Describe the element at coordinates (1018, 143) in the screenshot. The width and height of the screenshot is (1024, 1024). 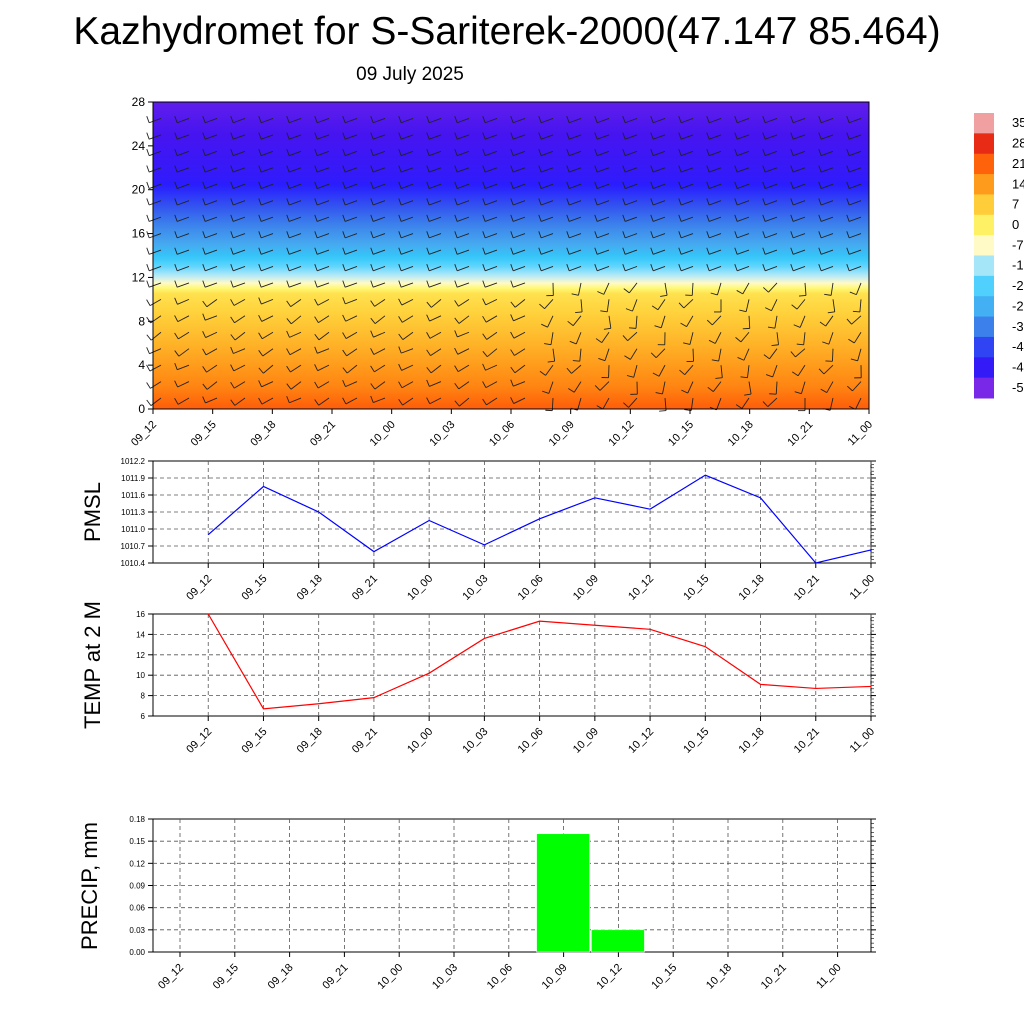
I see `colorbar-label: 28` at that location.